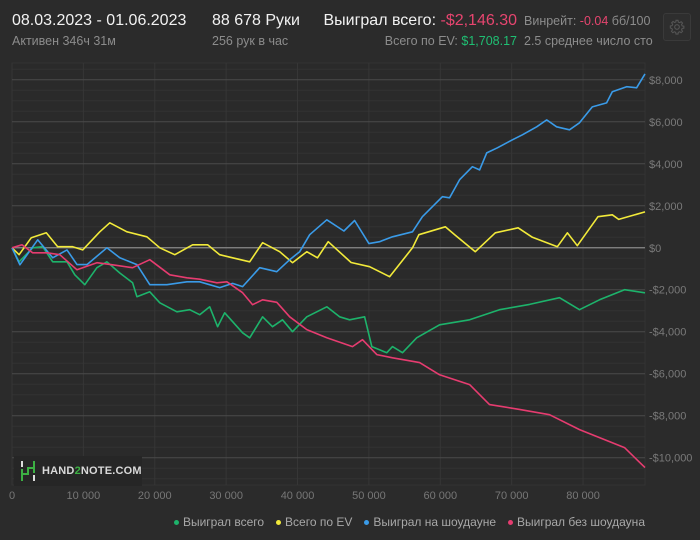 Image resolution: width=700 pixels, height=540 pixels. I want to click on legend-item: Всего по EV, so click(314, 522).